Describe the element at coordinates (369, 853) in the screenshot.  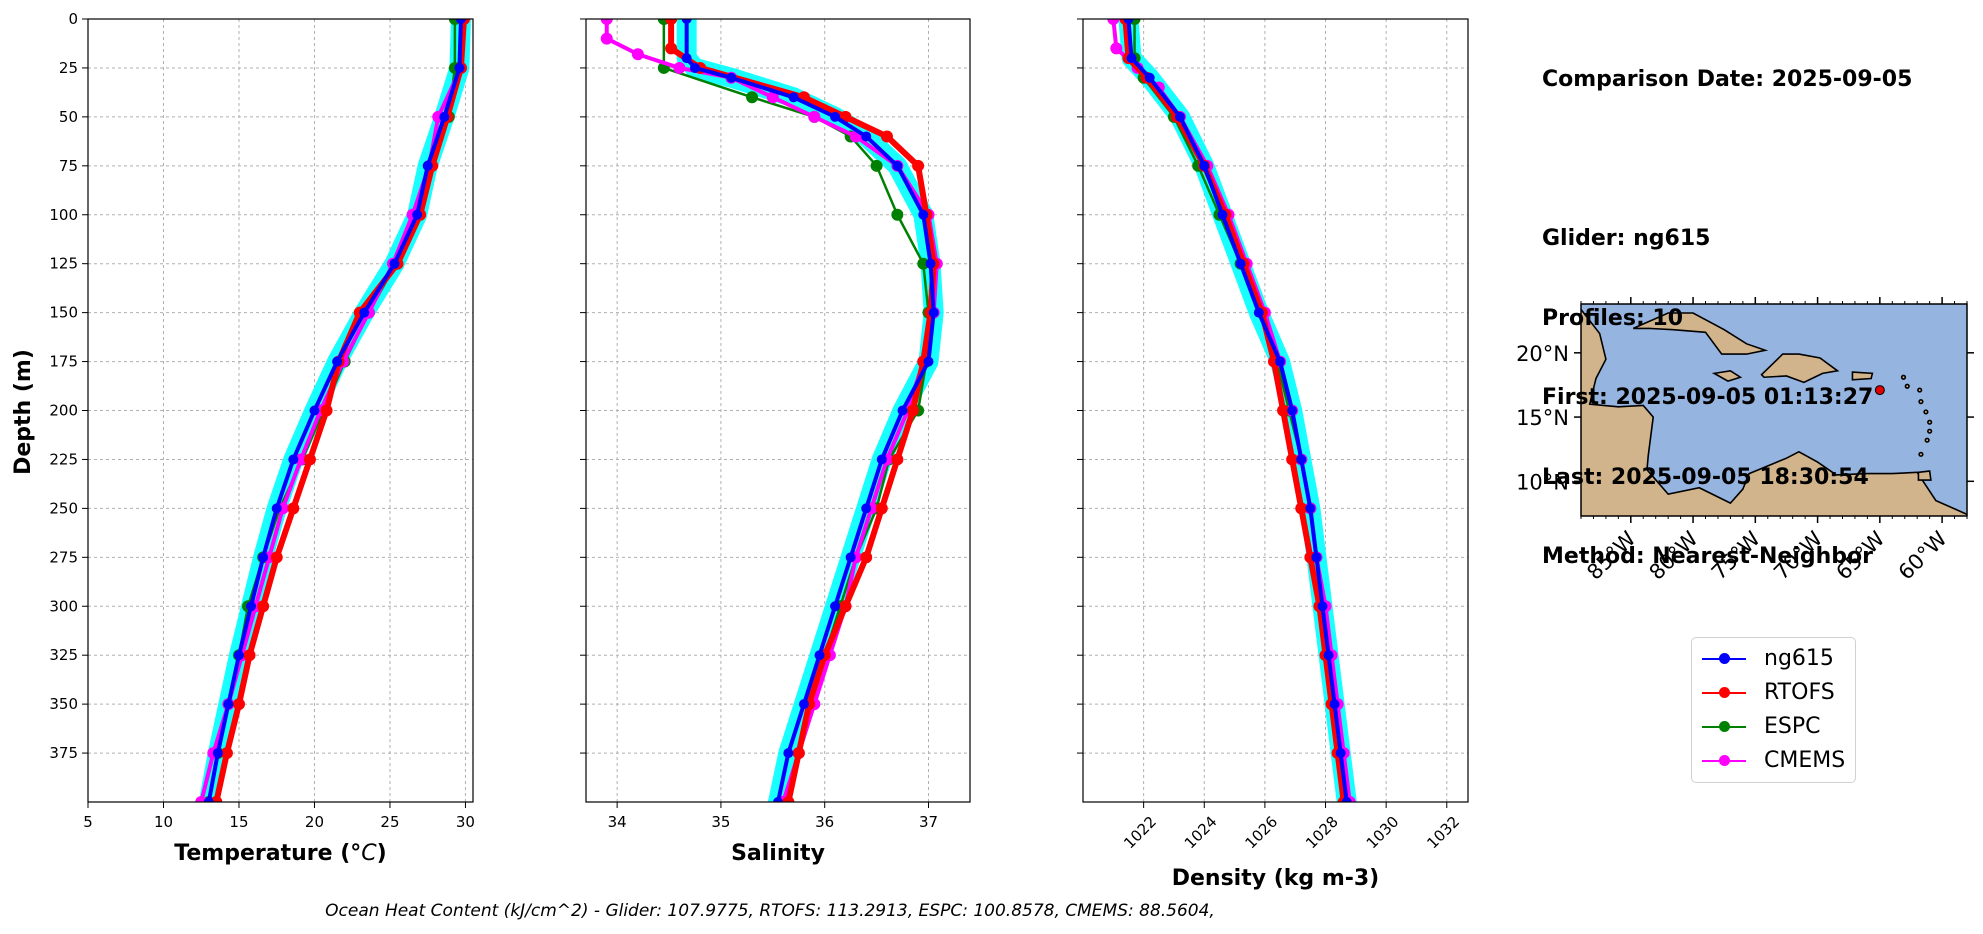
I see `x-axis-label-unit: C` at that location.